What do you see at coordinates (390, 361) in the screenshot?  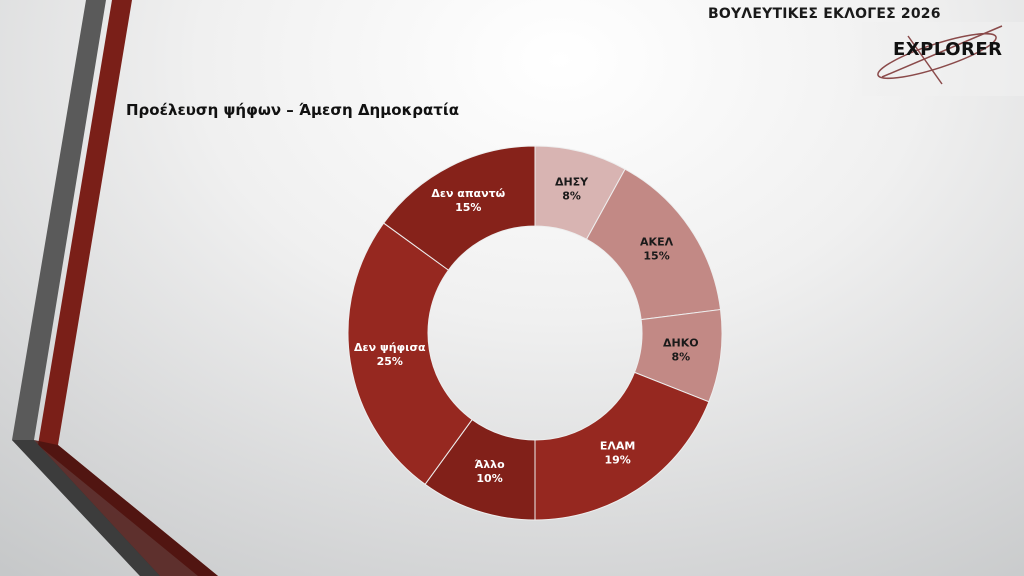 I see `slice-value-label: 25%` at bounding box center [390, 361].